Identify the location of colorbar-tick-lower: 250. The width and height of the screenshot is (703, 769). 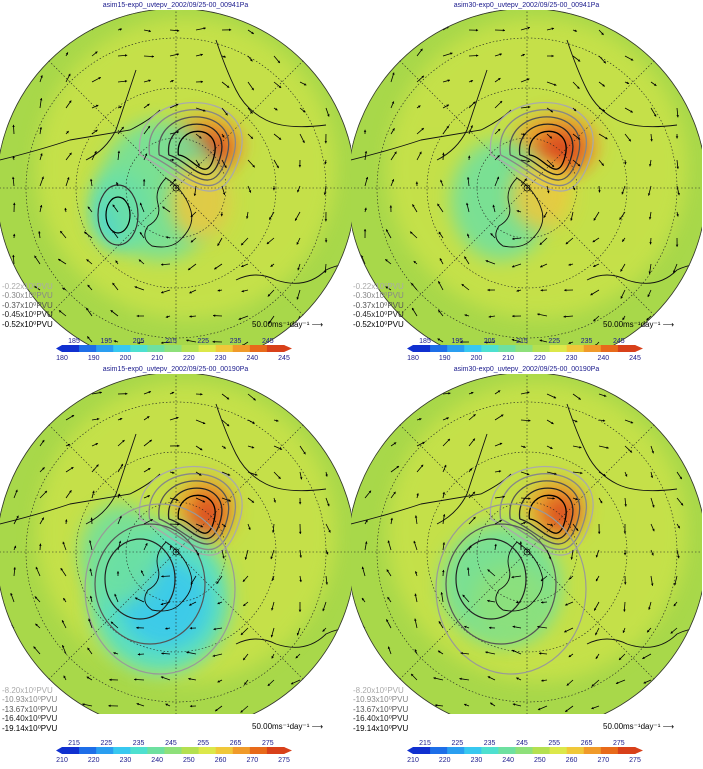
(540, 760).